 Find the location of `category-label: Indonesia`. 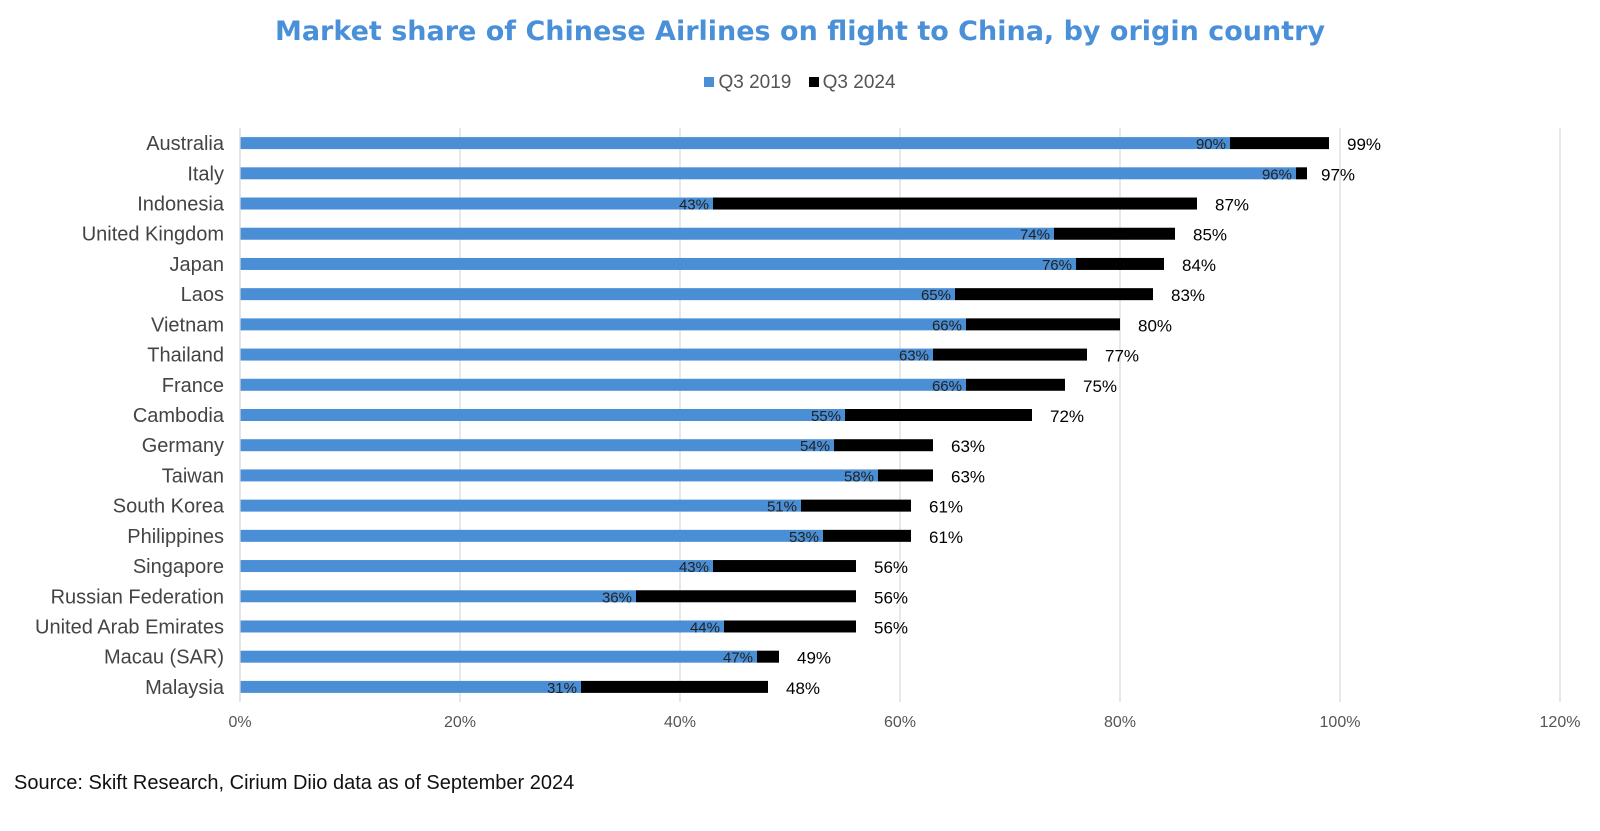

category-label: Indonesia is located at coordinates (181, 205).